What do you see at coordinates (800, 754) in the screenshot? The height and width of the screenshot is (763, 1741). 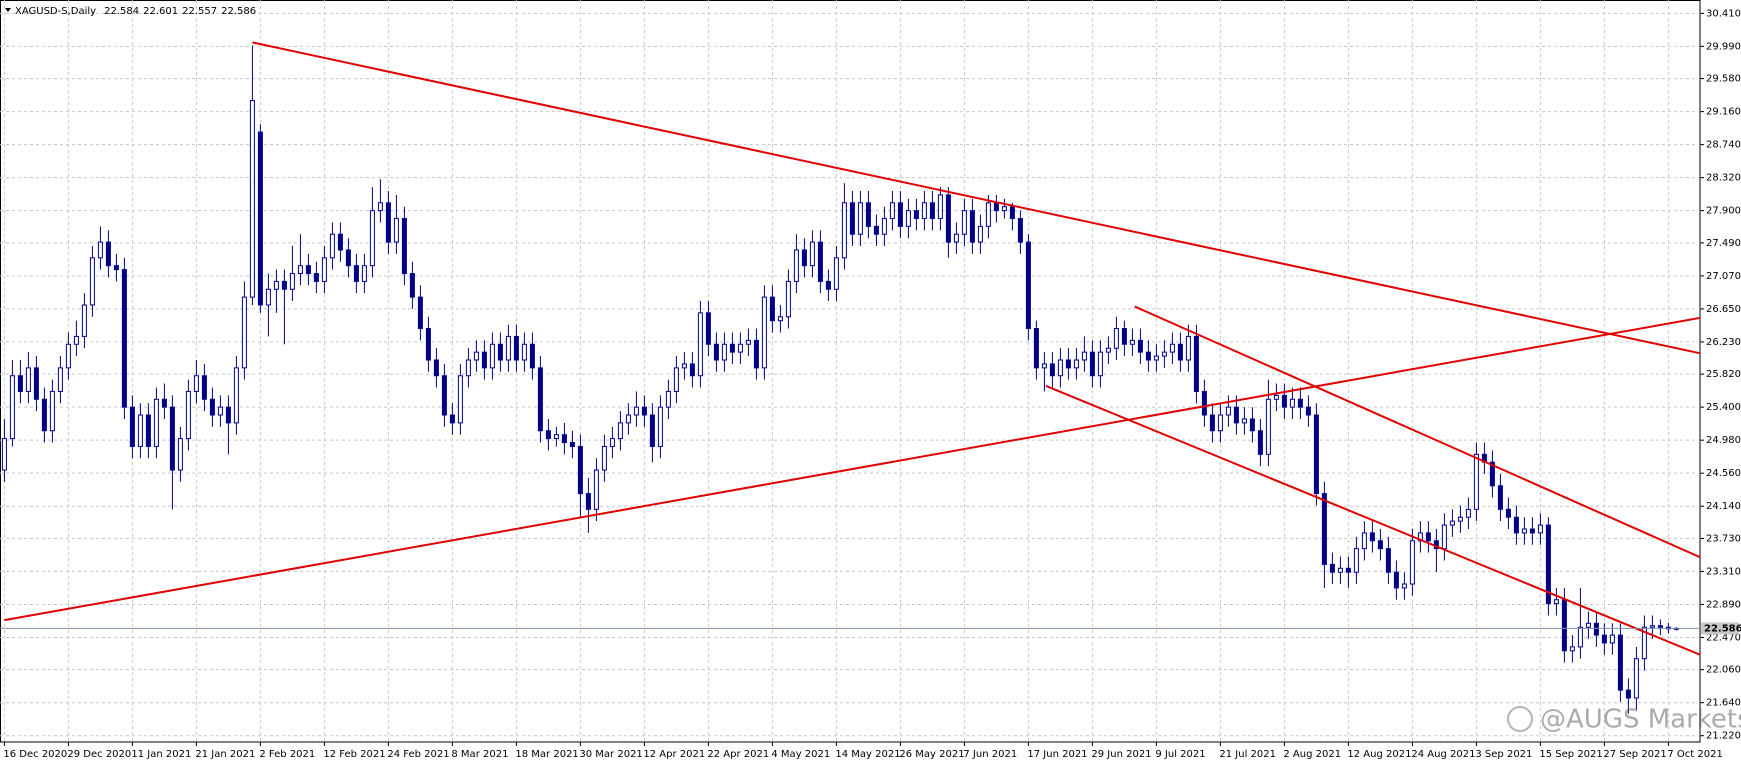 I see `x-tick-label: 4 May 2021` at bounding box center [800, 754].